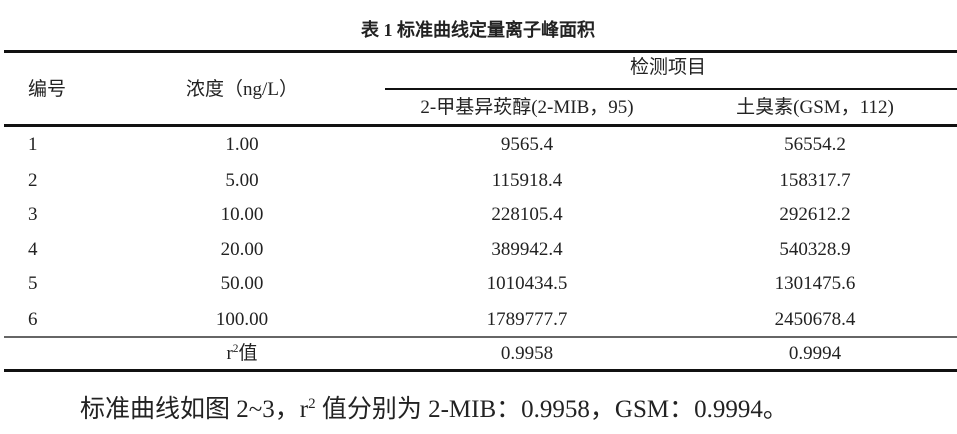  I want to click on r2-mib: 0.9958, so click(527, 353).